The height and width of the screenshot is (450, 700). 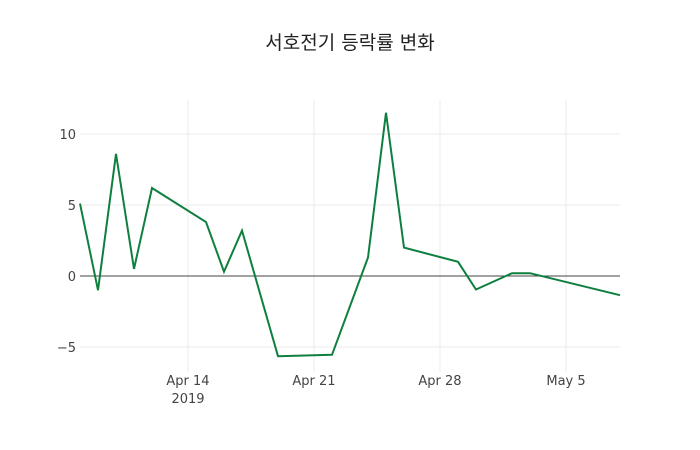 What do you see at coordinates (72, 206) in the screenshot?
I see `y-tick-label: 5` at bounding box center [72, 206].